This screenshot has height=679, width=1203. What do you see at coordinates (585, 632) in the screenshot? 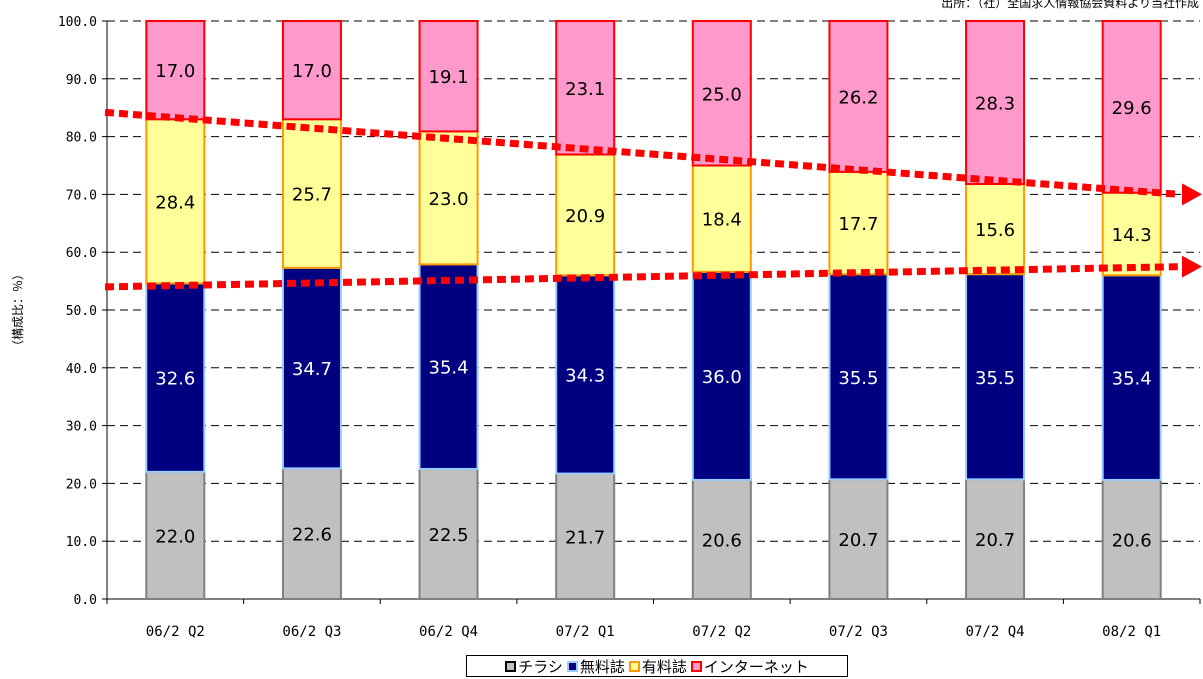
I see `x-tick-label-3: 07/2 Q1` at bounding box center [585, 632].